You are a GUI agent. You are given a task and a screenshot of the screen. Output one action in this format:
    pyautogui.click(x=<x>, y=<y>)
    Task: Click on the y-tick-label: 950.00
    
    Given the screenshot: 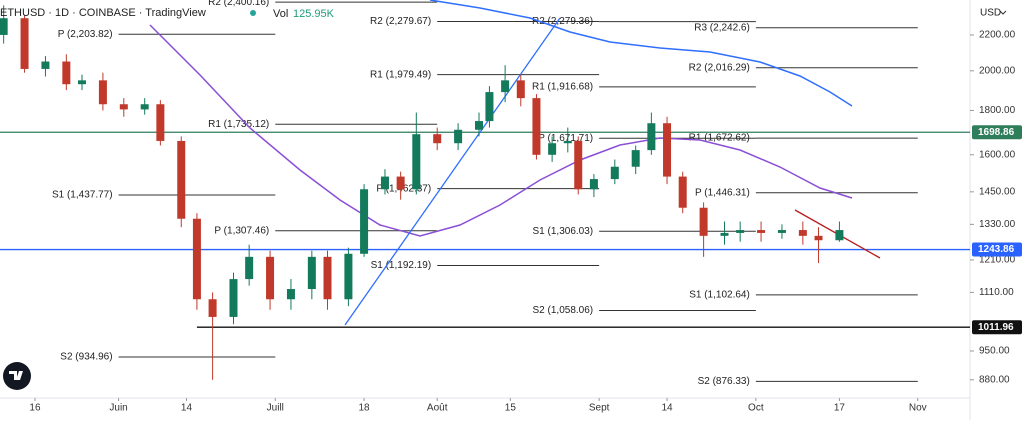 What is the action you would take?
    pyautogui.click(x=994, y=351)
    